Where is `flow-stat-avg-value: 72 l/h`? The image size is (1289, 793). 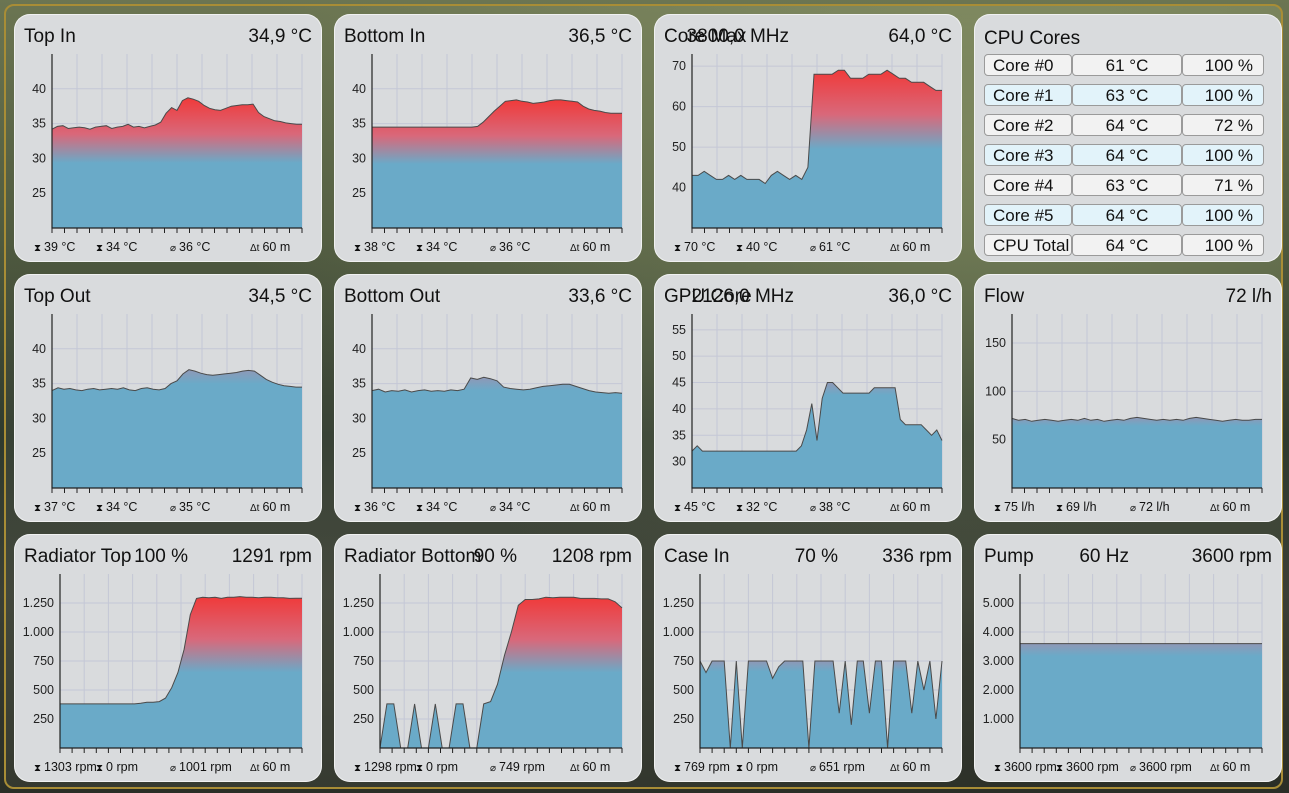
flow-stat-avg-value: 72 l/h is located at coordinates (1154, 507).